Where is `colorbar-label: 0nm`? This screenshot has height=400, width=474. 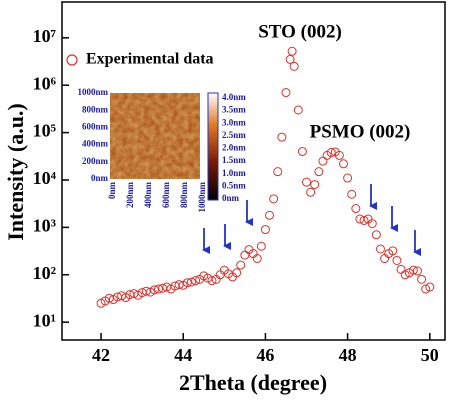
colorbar-label: 0nm is located at coordinates (231, 198).